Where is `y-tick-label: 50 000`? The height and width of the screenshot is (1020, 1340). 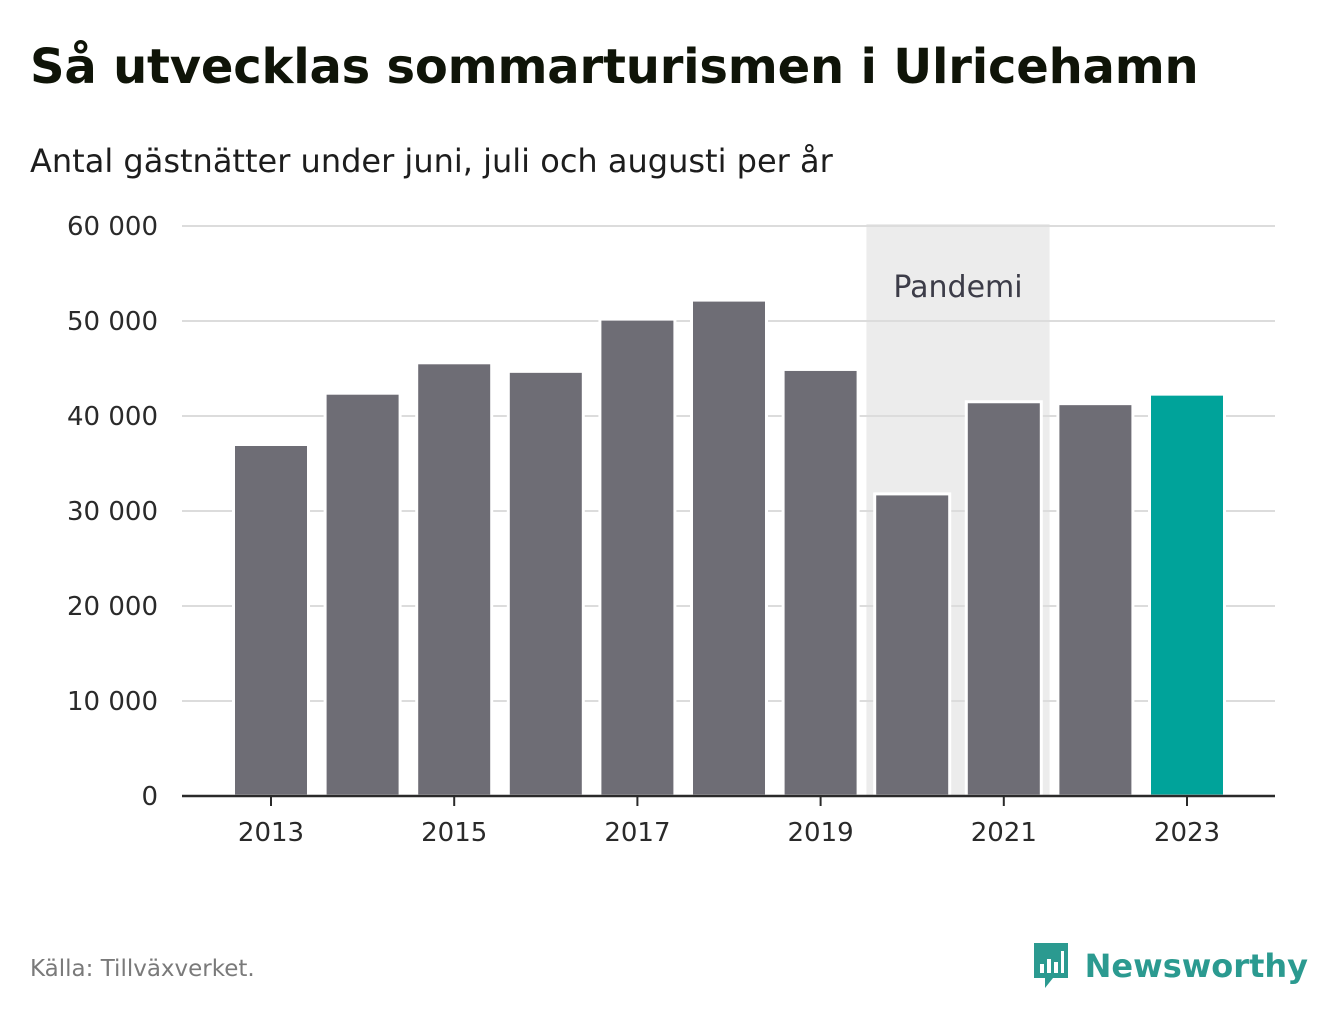 y-tick-label: 50 000 is located at coordinates (112, 322).